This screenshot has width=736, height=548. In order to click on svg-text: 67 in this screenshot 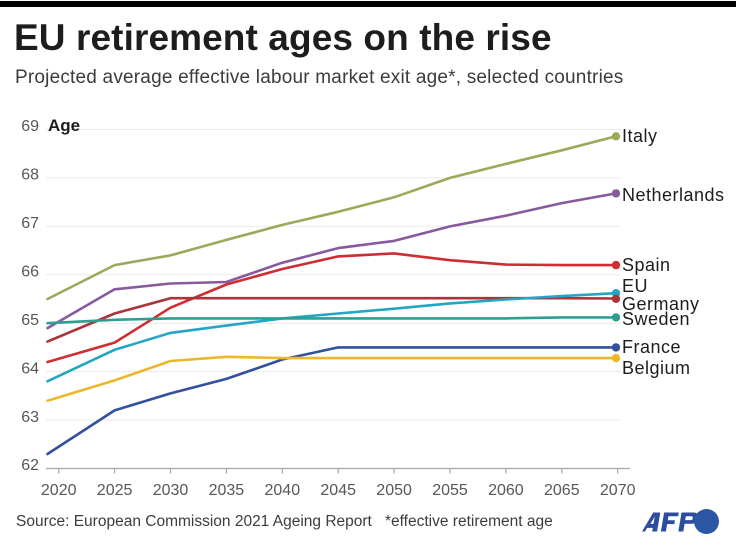, I will do `click(30, 223)`.